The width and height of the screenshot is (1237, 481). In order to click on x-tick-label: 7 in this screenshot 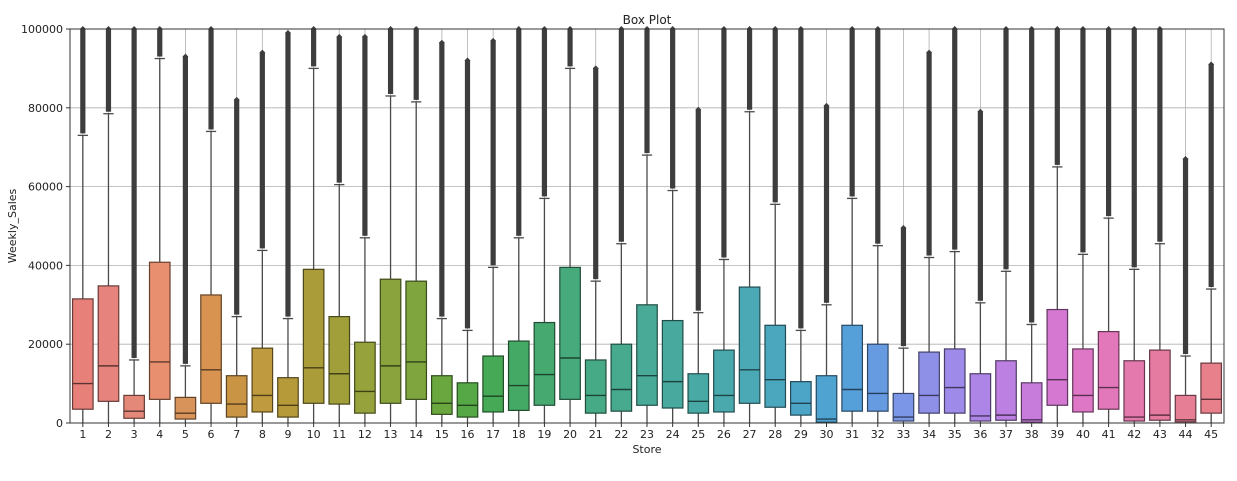, I will do `click(236, 434)`.